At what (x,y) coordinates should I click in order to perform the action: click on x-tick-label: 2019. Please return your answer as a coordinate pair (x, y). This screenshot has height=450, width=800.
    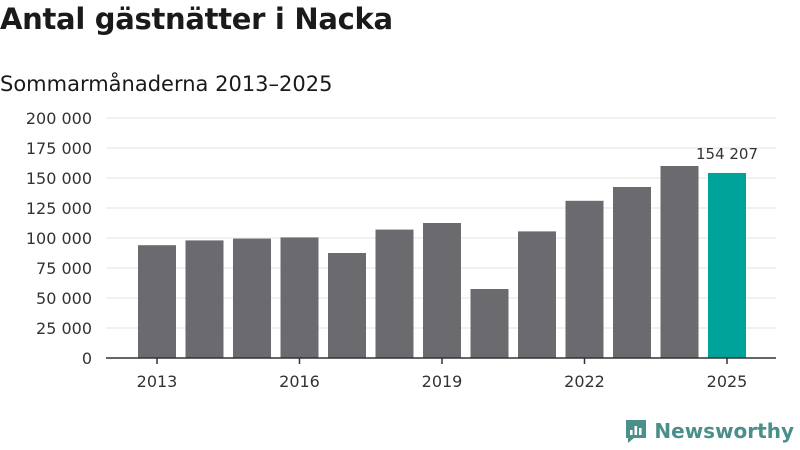
    Looking at the image, I should click on (442, 381).